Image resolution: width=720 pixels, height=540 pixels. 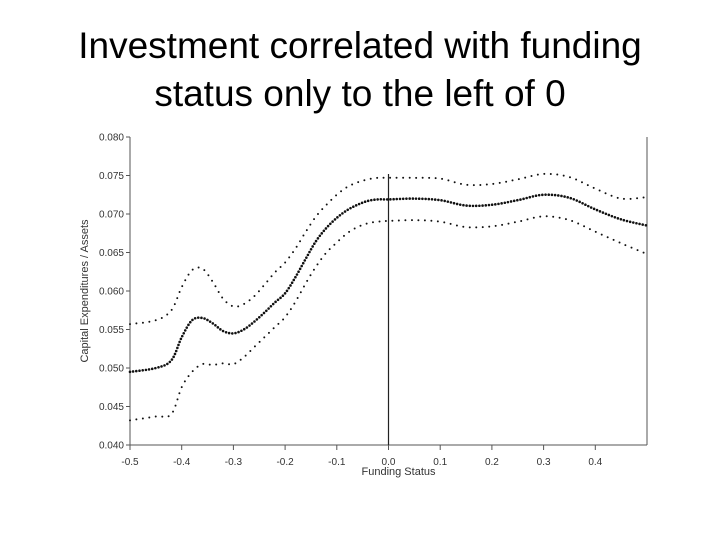 What do you see at coordinates (389, 462) in the screenshot?
I see `x-tick-label: 0.0` at bounding box center [389, 462].